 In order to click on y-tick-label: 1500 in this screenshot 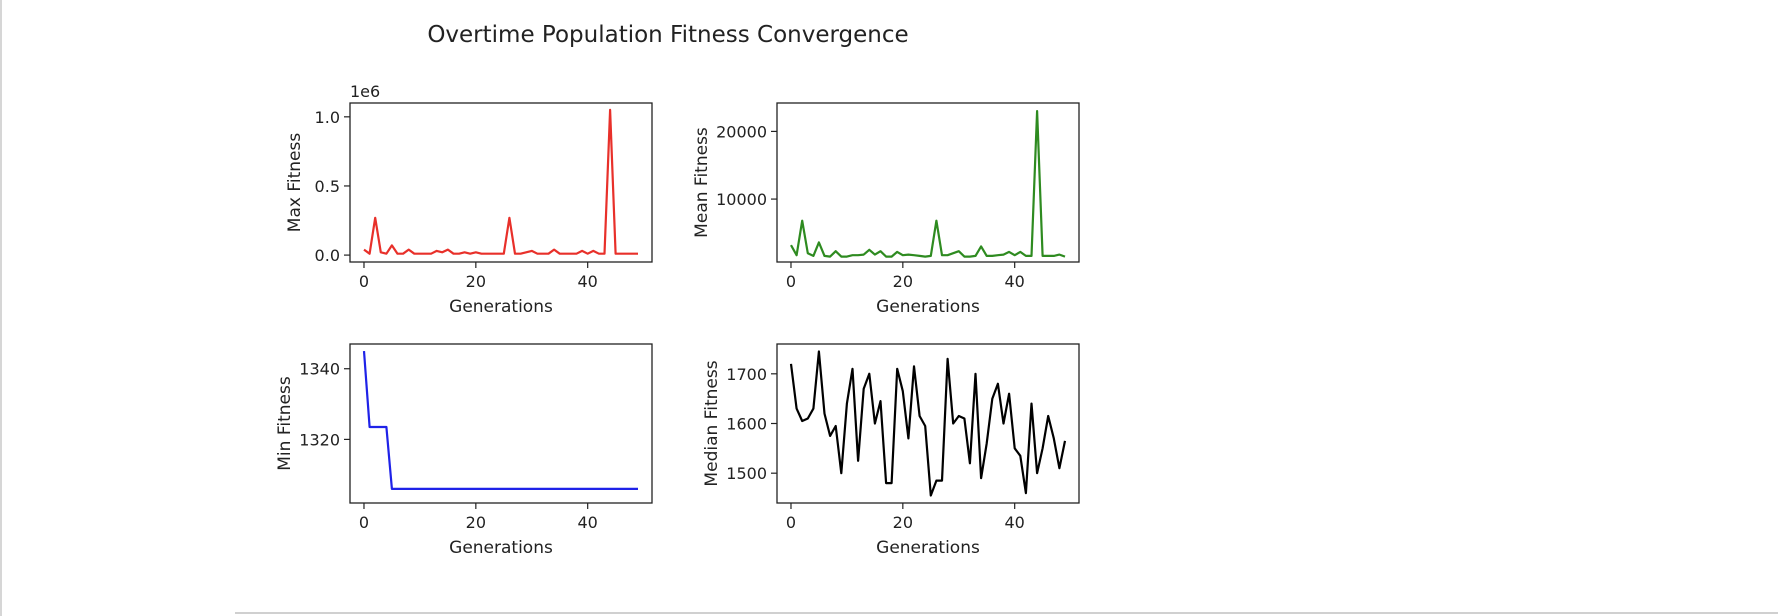, I will do `click(746, 473)`.